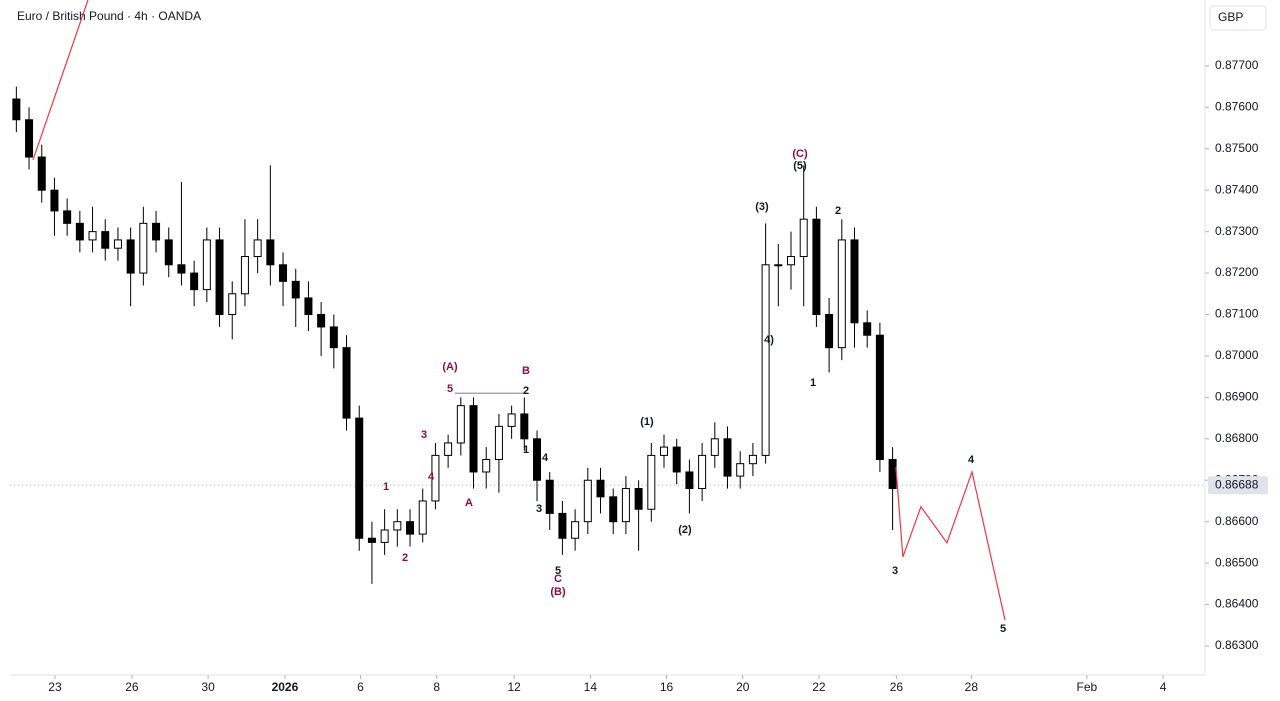 This screenshot has width=1280, height=701. I want to click on currency-box, so click(1238, 18).